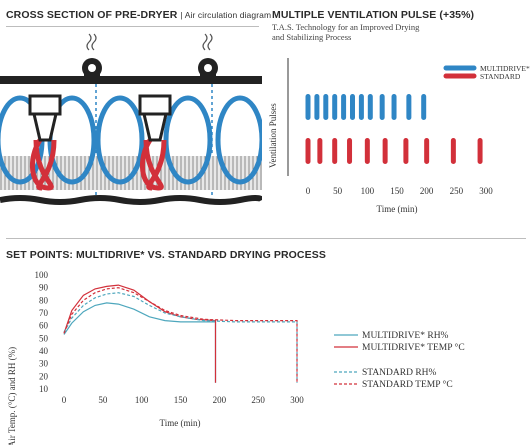  What do you see at coordinates (457, 191) in the screenshot?
I see `pulse-x-tick-label: 250` at bounding box center [457, 191].